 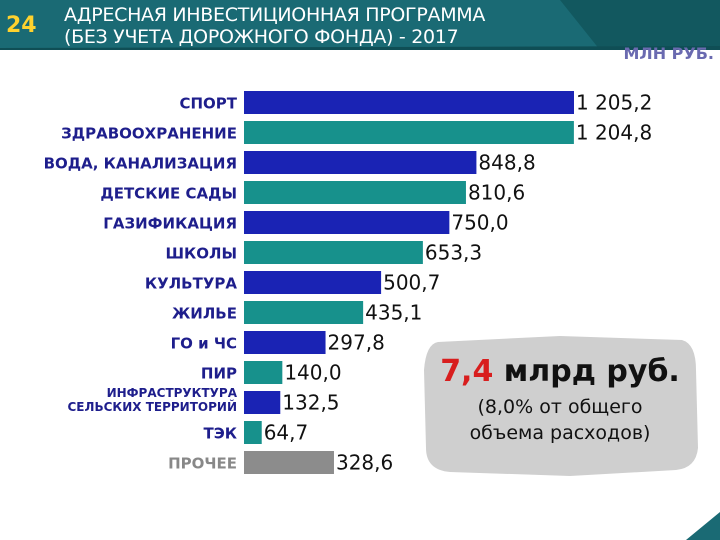 What do you see at coordinates (411, 283) in the screenshot?
I see `value-label-7: 500,7` at bounding box center [411, 283].